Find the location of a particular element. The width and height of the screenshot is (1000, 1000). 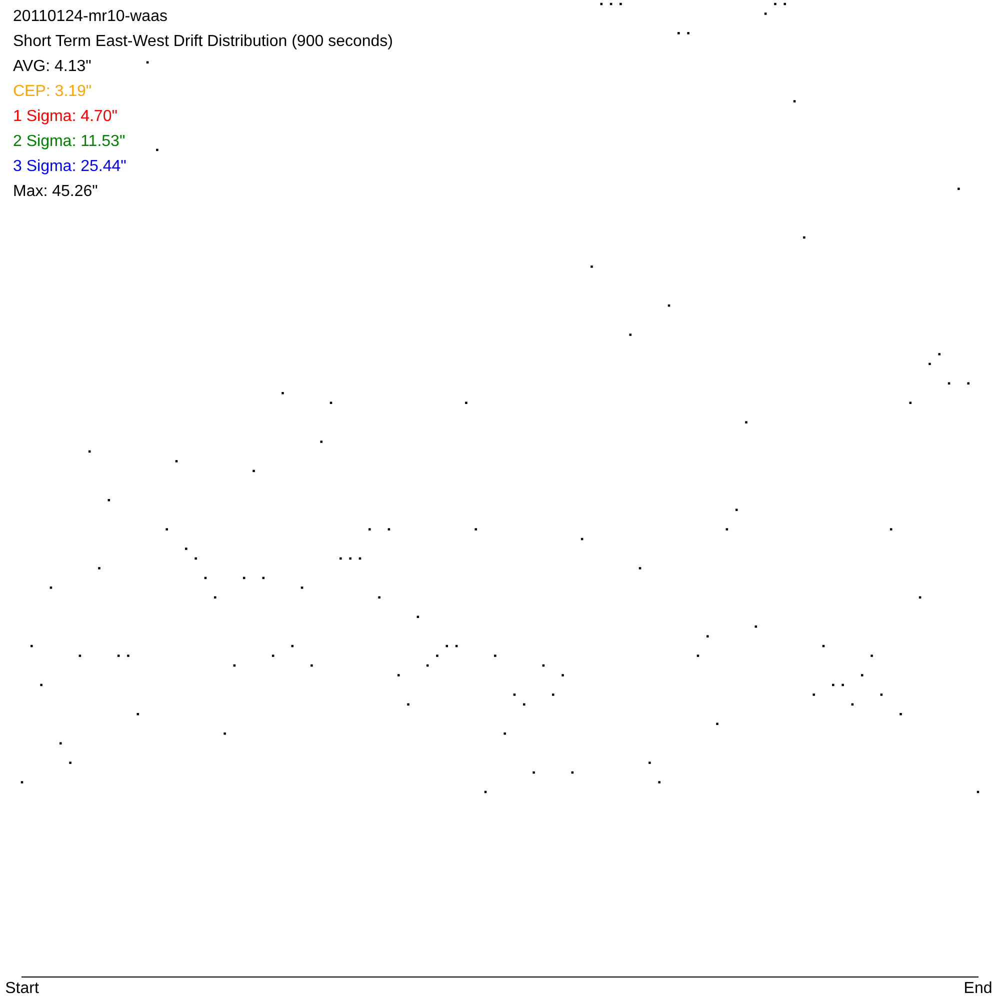

text: Short Term East-West Drift Distribution (900 seconds) is located at coordinates (203, 42).